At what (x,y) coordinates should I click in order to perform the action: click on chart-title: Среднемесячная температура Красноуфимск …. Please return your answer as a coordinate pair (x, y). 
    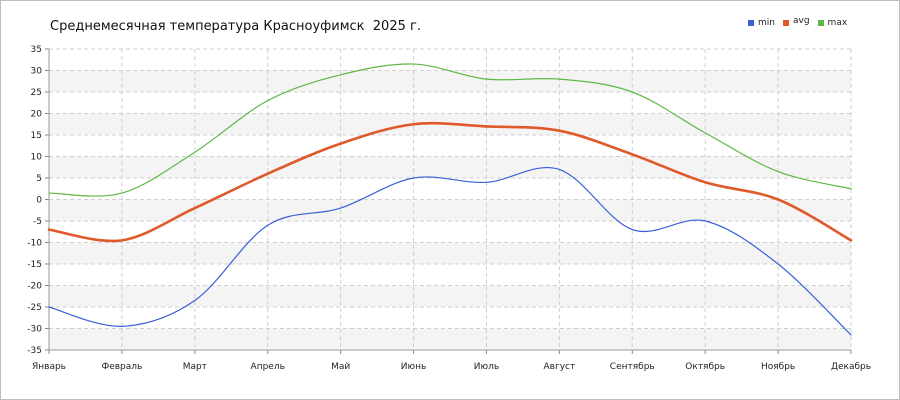
    Looking at the image, I should click on (235, 26).